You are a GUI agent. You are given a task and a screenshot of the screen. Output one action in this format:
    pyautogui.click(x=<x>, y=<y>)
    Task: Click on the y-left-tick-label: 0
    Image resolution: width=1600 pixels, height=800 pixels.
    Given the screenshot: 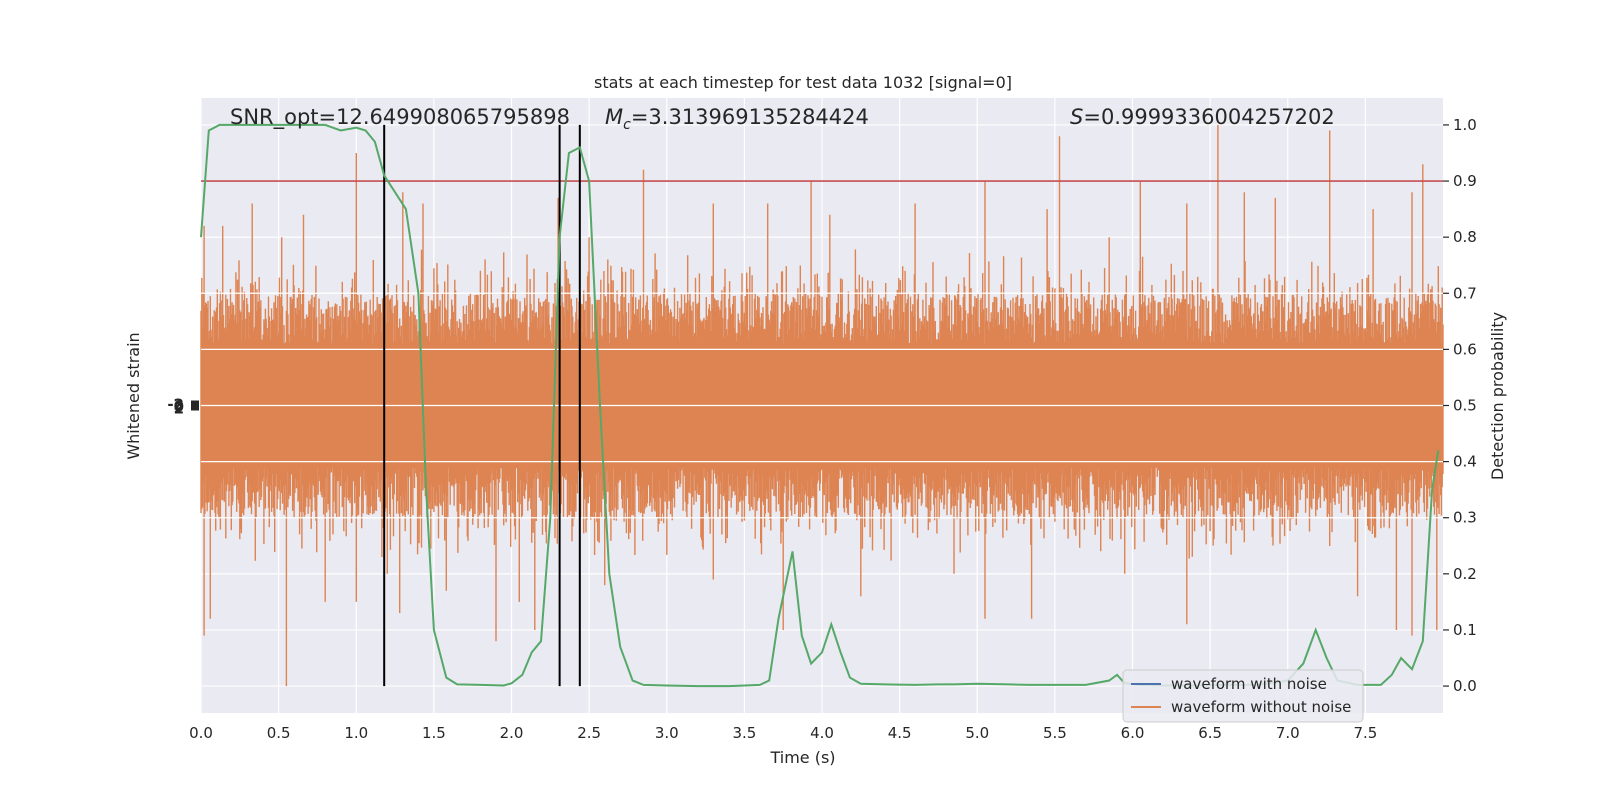 What is the action you would take?
    pyautogui.click(x=179, y=407)
    